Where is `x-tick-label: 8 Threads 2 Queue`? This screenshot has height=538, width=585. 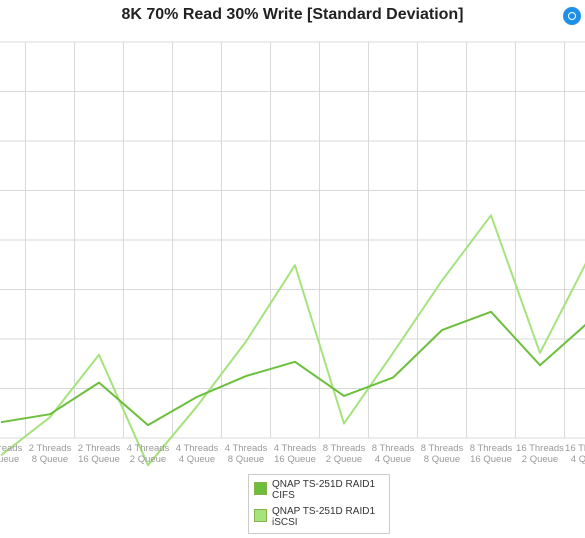
x-tick-label: 8 Threads 2 Queue is located at coordinates (344, 454).